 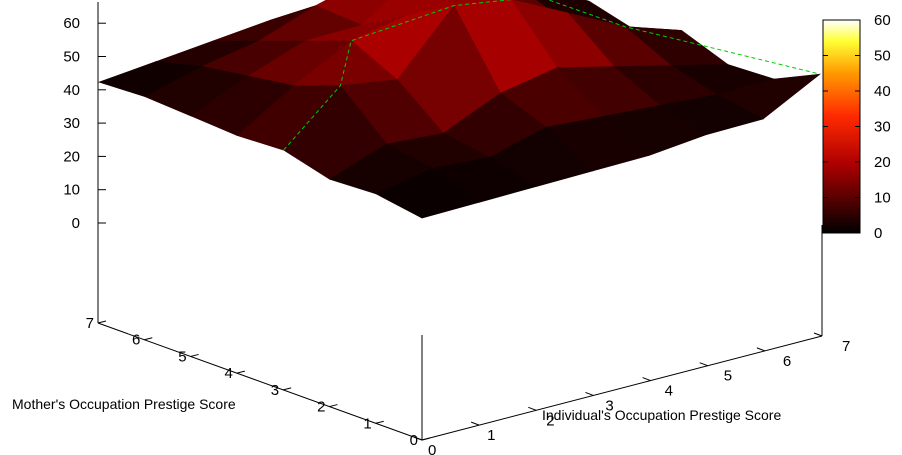 What do you see at coordinates (882, 56) in the screenshot?
I see `colorbar-tick-label: 50` at bounding box center [882, 56].